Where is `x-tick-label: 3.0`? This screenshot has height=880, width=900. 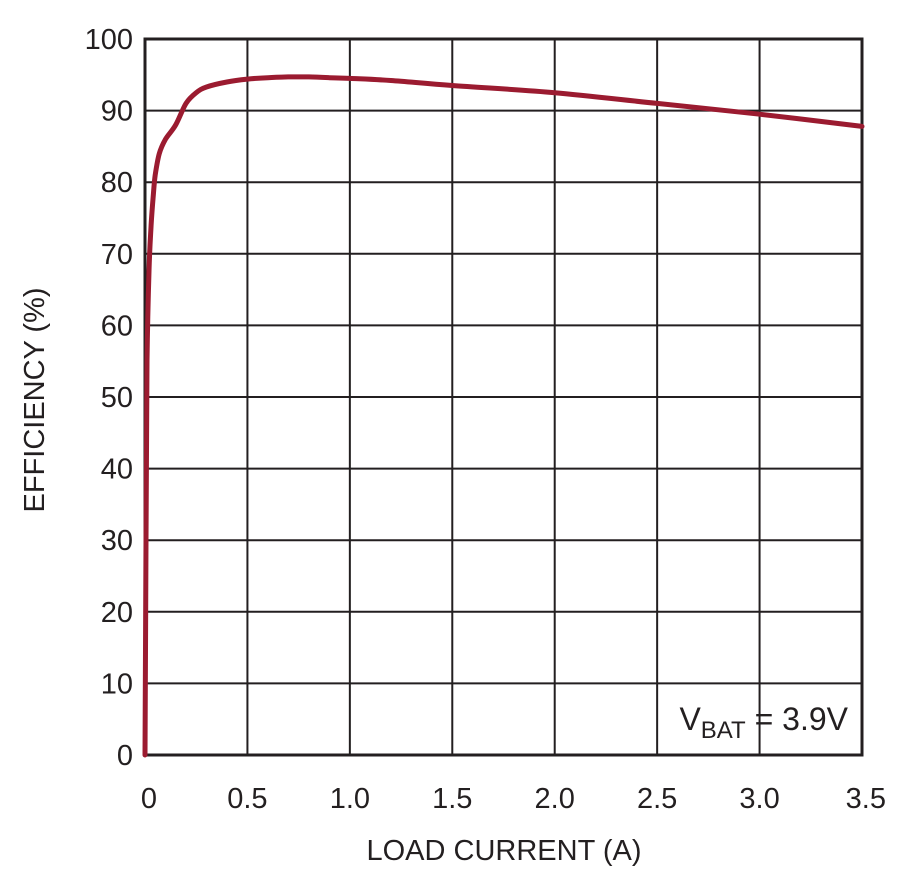 x-tick-label: 3.0 is located at coordinates (759, 799).